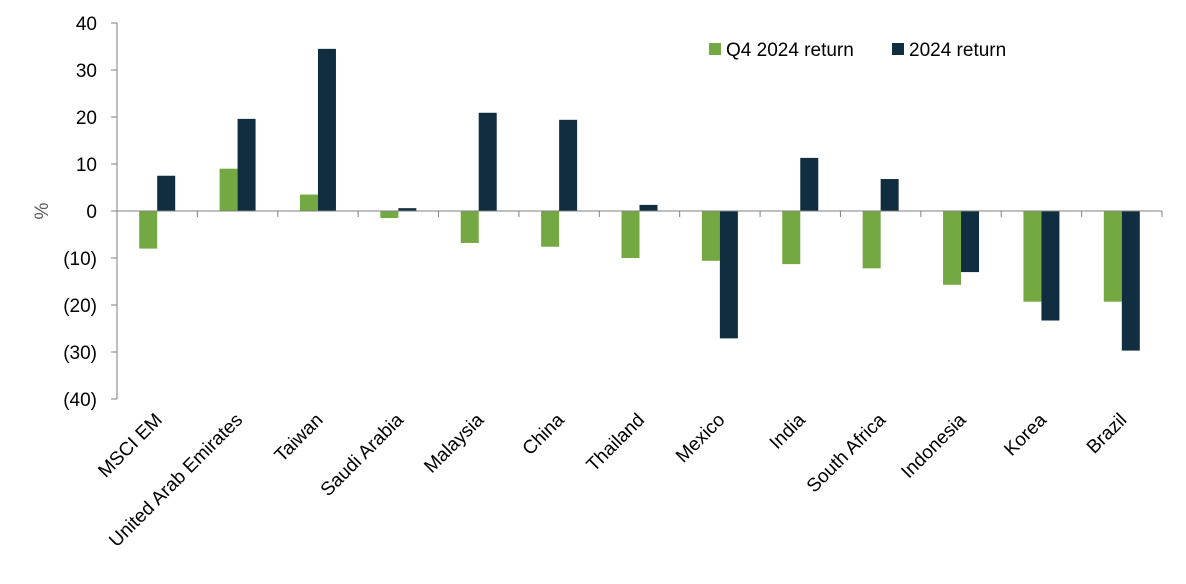  What do you see at coordinates (710, 236) in the screenshot?
I see `bar-q4-2024-mexico` at bounding box center [710, 236].